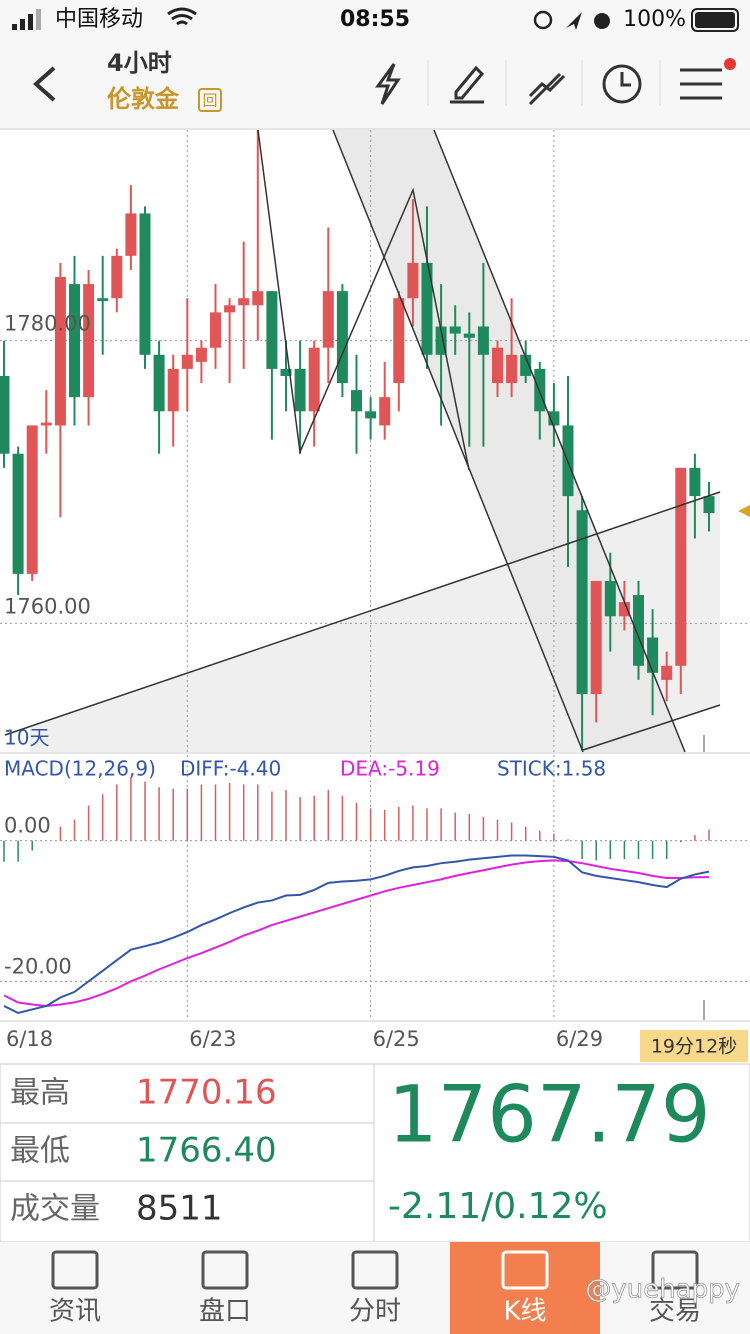 This screenshot has width=750, height=1334. What do you see at coordinates (139, 63) in the screenshot?
I see `period-title: 4小时` at bounding box center [139, 63].